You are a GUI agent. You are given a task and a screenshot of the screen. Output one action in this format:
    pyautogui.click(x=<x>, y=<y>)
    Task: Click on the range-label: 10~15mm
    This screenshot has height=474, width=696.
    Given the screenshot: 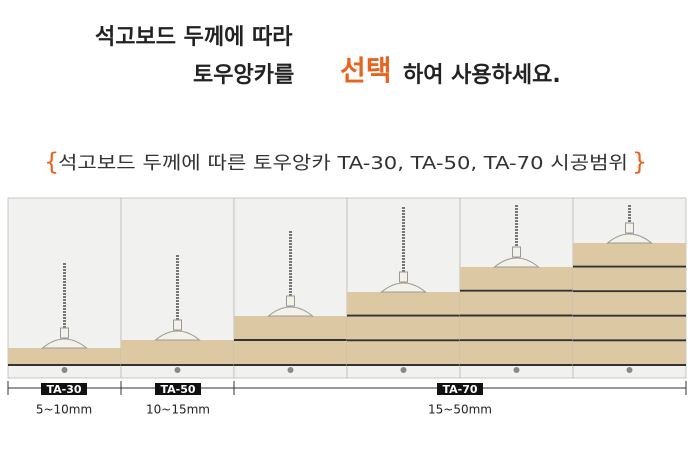 What is the action you would take?
    pyautogui.click(x=178, y=410)
    